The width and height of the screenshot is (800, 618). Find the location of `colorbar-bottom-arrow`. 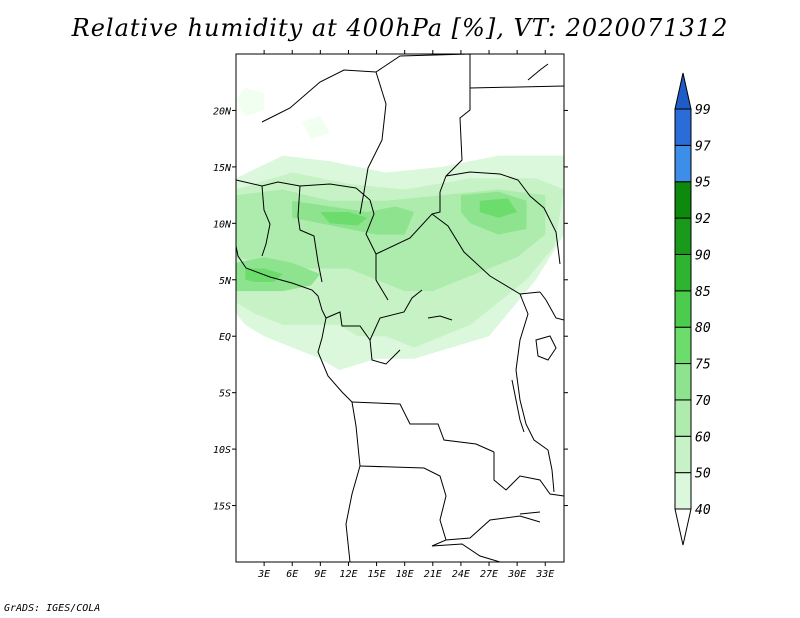

colorbar-bottom-arrow is located at coordinates (683, 527).